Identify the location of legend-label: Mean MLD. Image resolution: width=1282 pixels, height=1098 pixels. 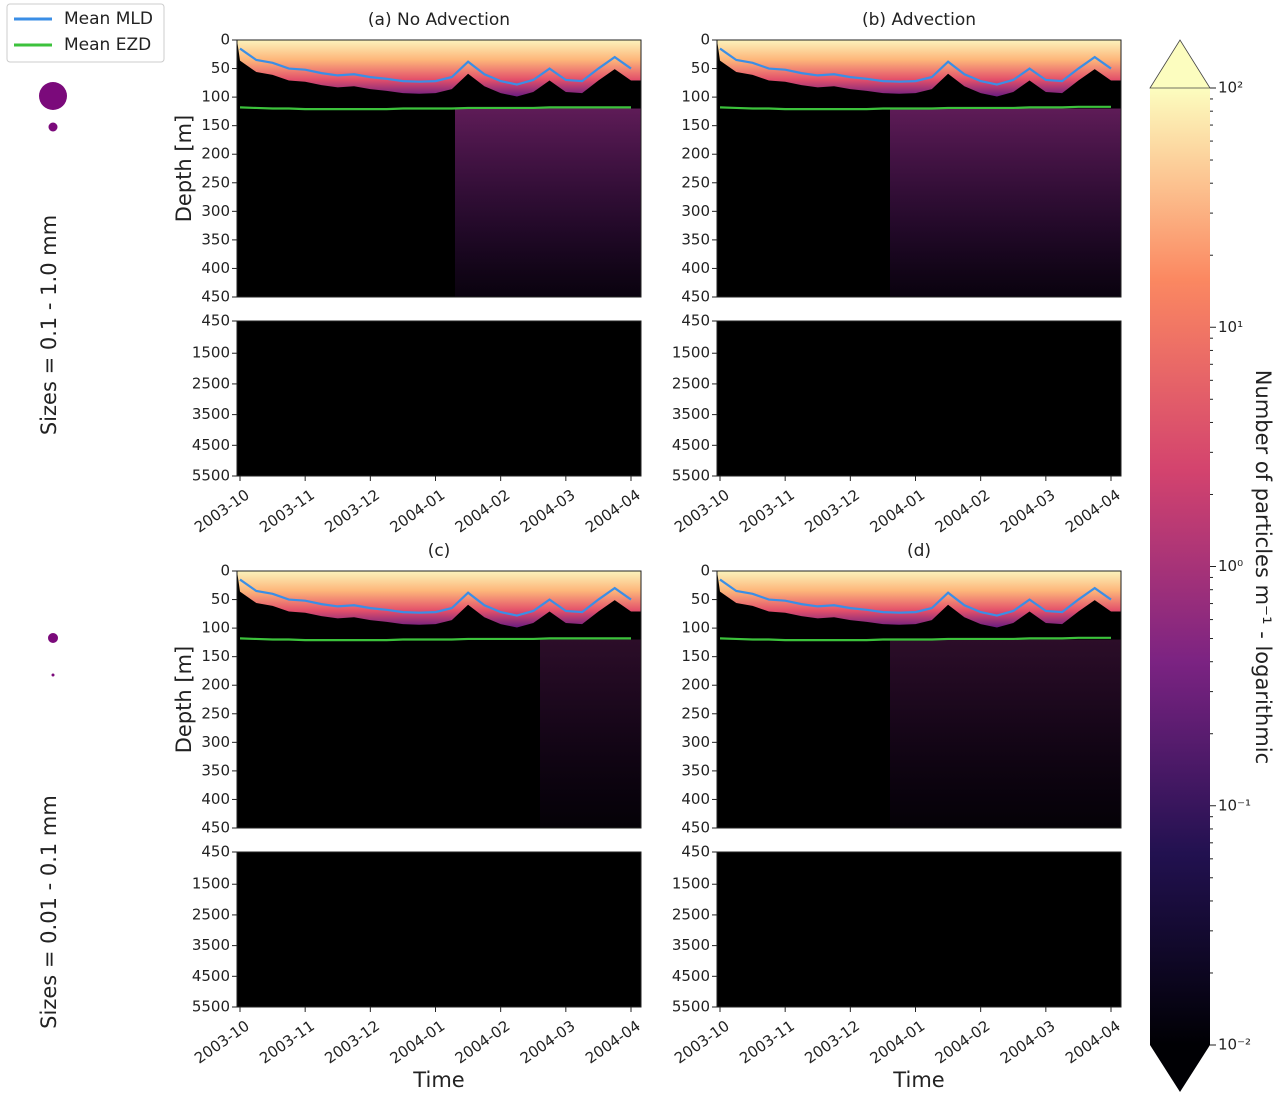
(108, 19).